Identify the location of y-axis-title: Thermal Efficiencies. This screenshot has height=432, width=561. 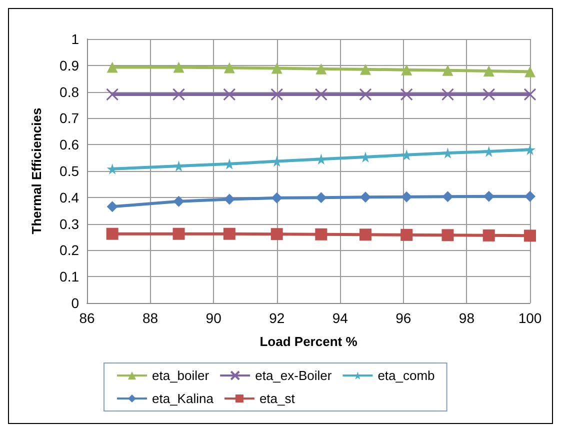
(36, 171).